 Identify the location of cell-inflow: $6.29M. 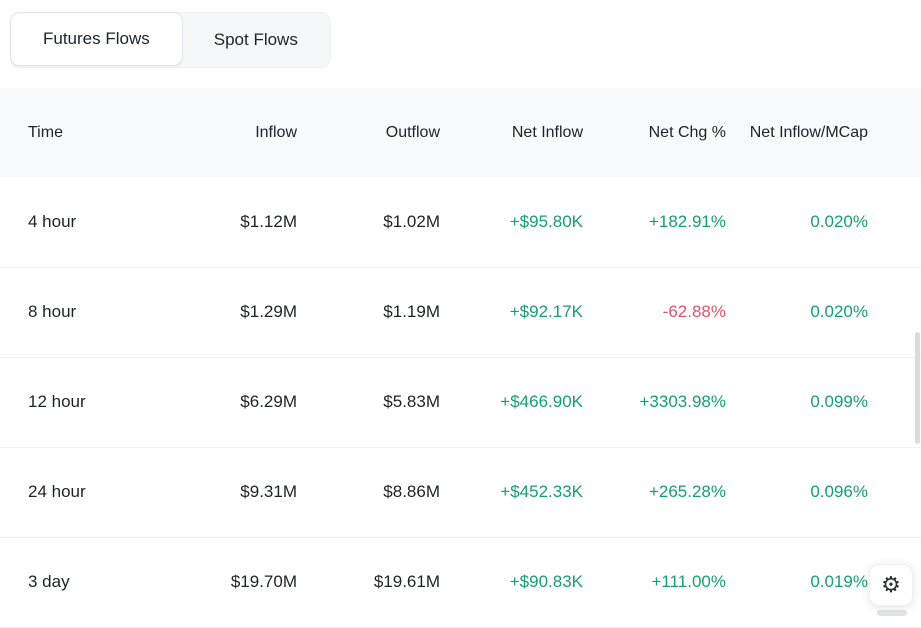
(237, 402).